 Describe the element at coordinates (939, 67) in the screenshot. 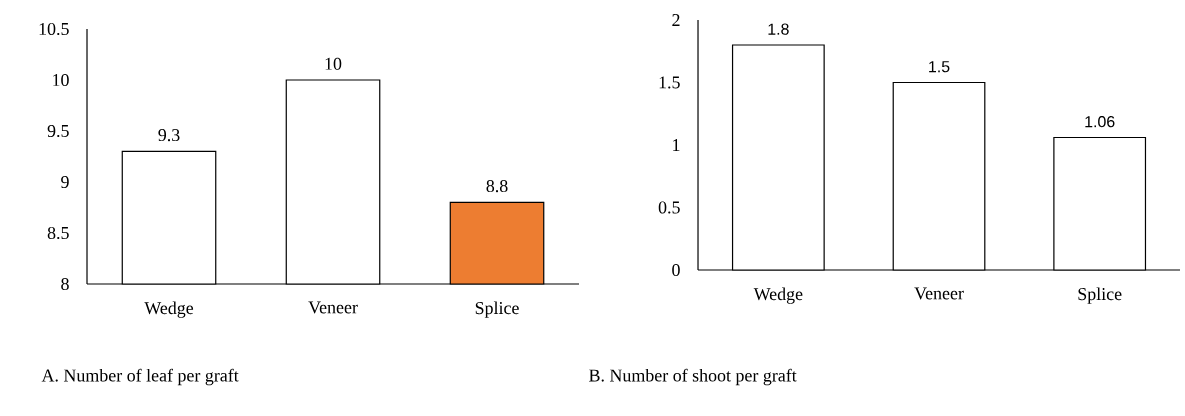

I see `data-label: 1.5` at that location.